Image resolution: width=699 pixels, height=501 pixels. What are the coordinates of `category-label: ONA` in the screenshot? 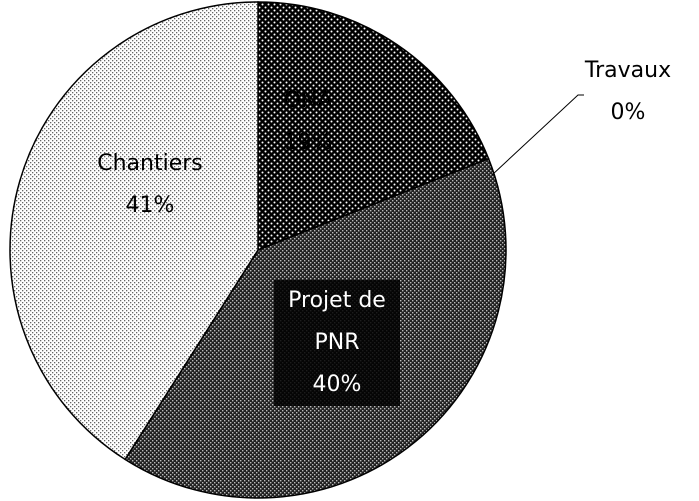 It's located at (308, 100).